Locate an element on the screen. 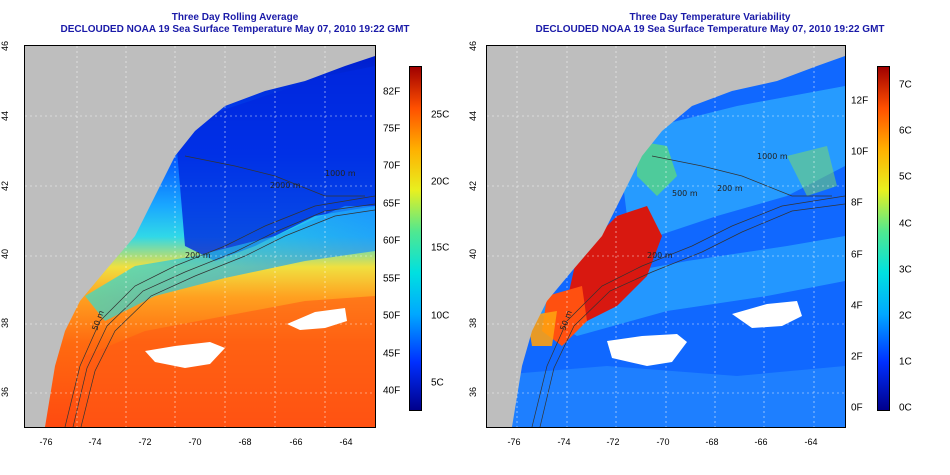  sst-colorbar is located at coordinates (415, 238).